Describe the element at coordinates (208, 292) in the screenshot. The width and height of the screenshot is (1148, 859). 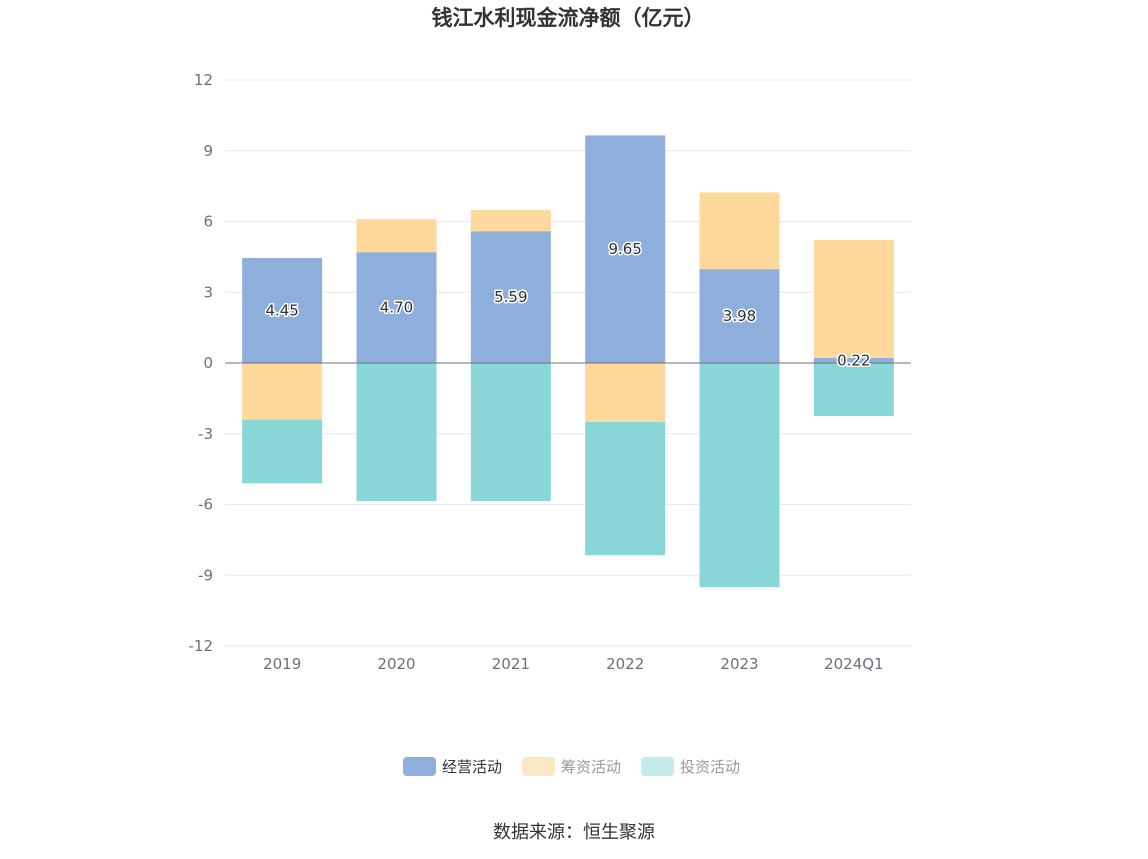
I see `y-tick-label: 3` at that location.